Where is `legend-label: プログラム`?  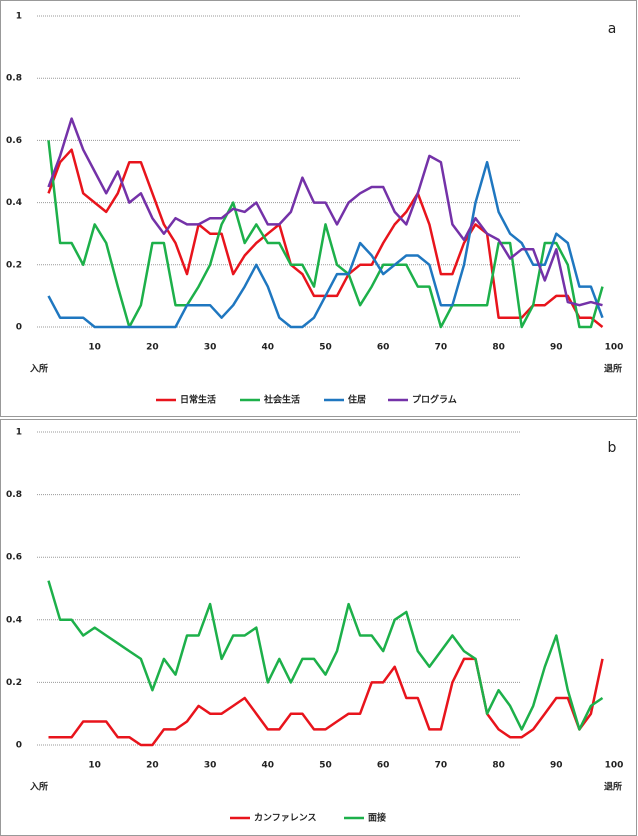
legend-label: プログラム is located at coordinates (434, 400).